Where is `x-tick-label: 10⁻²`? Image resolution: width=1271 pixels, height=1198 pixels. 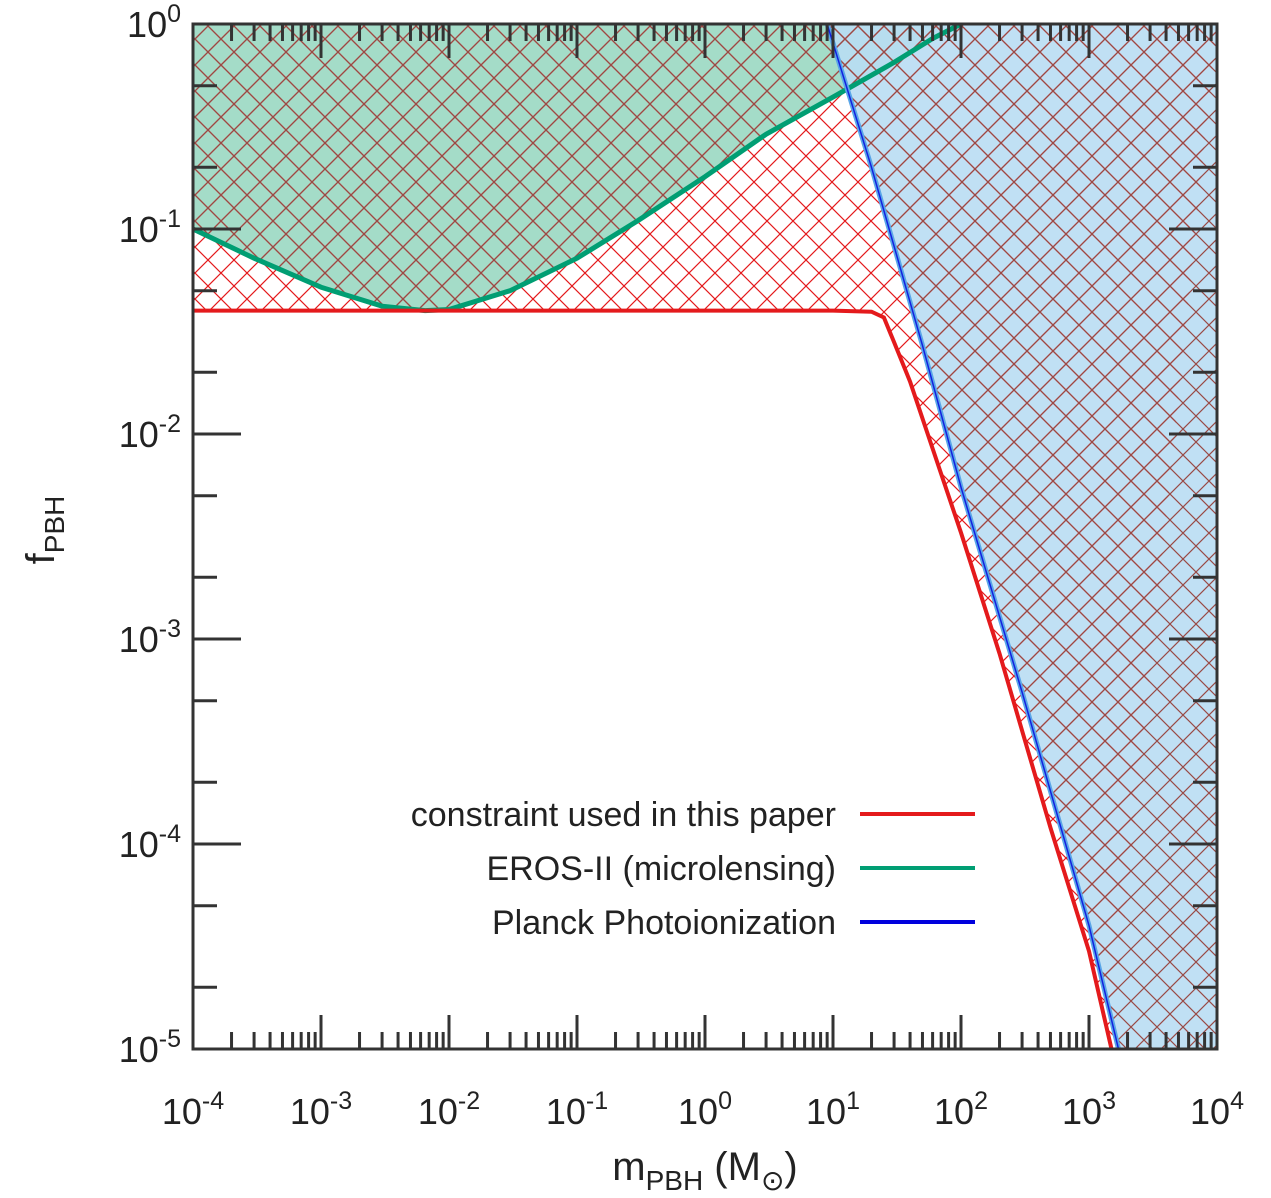 x-tick-label: 10⁻² is located at coordinates (449, 1109).